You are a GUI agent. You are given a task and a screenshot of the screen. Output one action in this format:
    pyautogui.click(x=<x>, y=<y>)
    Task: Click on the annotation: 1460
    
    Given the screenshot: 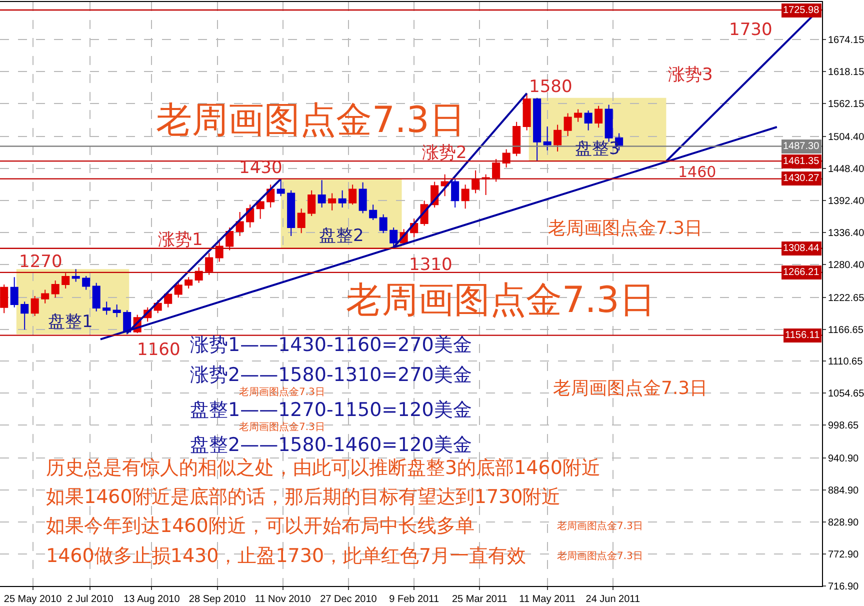 What is the action you would take?
    pyautogui.click(x=697, y=172)
    